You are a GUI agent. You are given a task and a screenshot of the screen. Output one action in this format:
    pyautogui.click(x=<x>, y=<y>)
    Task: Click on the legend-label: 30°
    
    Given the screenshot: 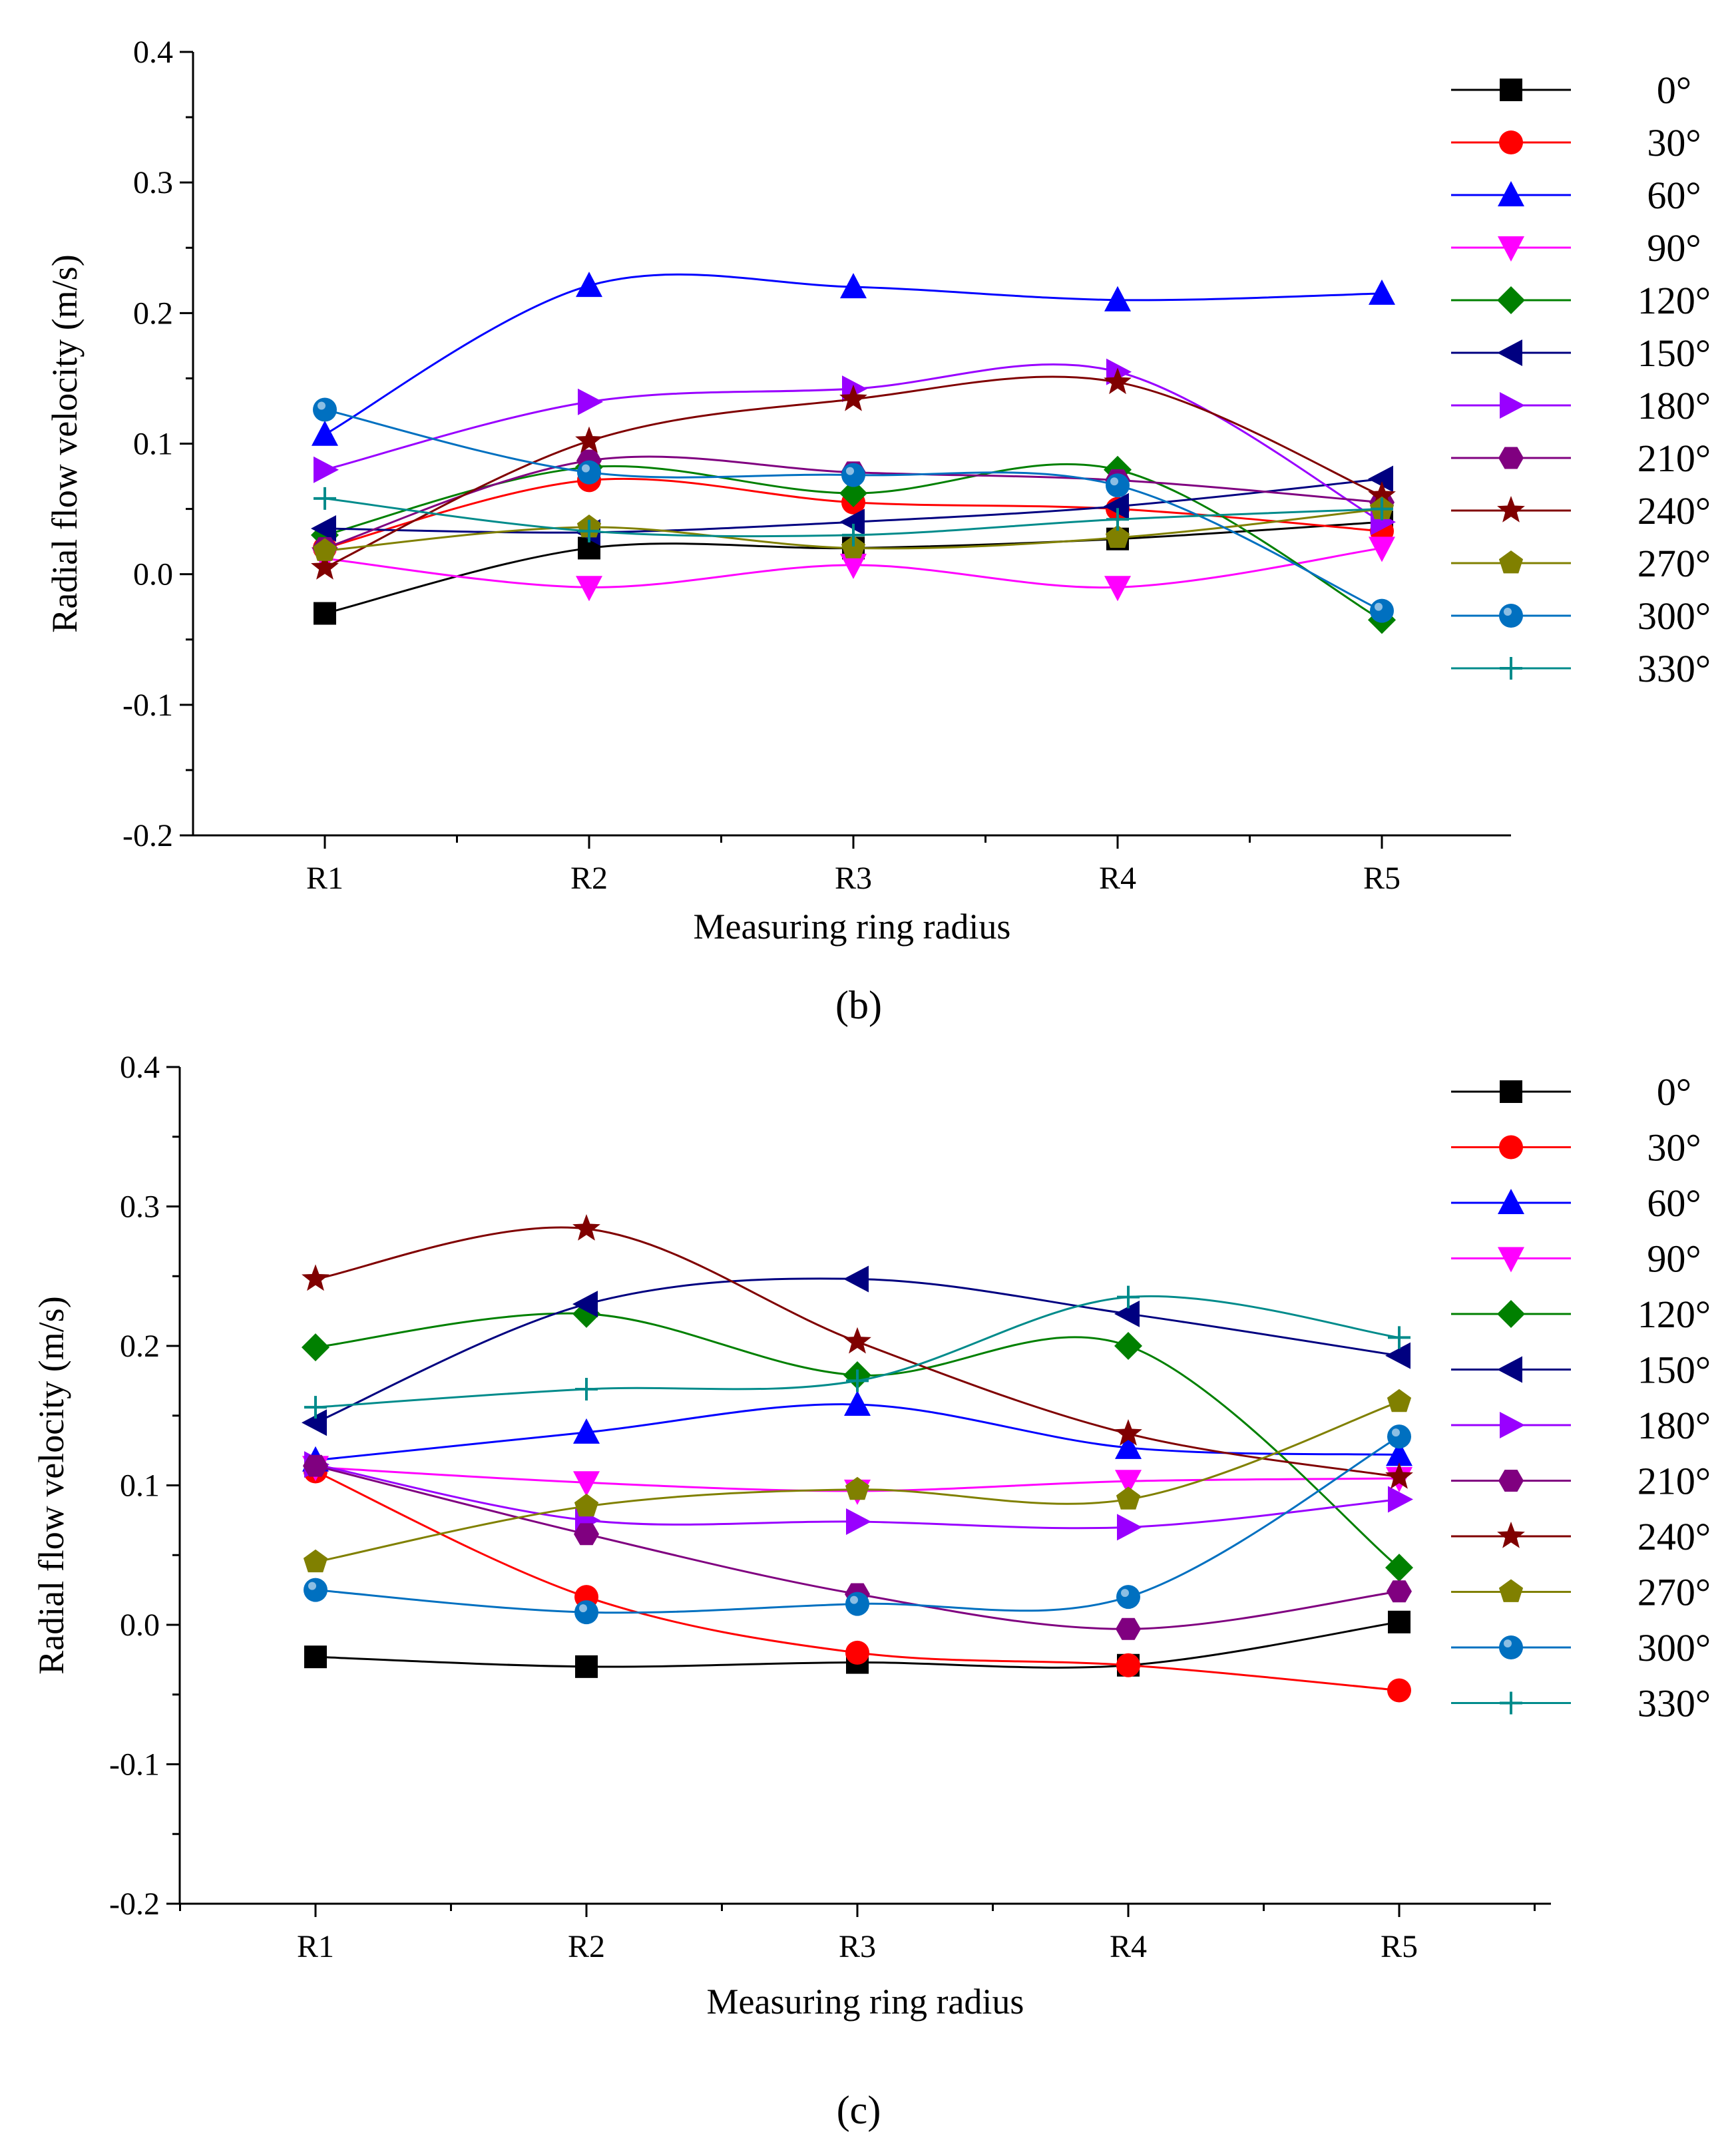 What is the action you would take?
    pyautogui.click(x=1674, y=1148)
    